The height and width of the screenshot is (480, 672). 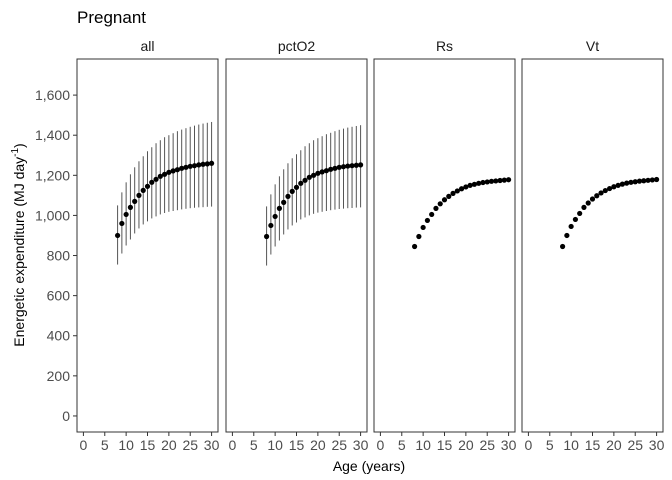 What do you see at coordinates (59, 256) in the screenshot?
I see `y-tick-label: 800` at bounding box center [59, 256].